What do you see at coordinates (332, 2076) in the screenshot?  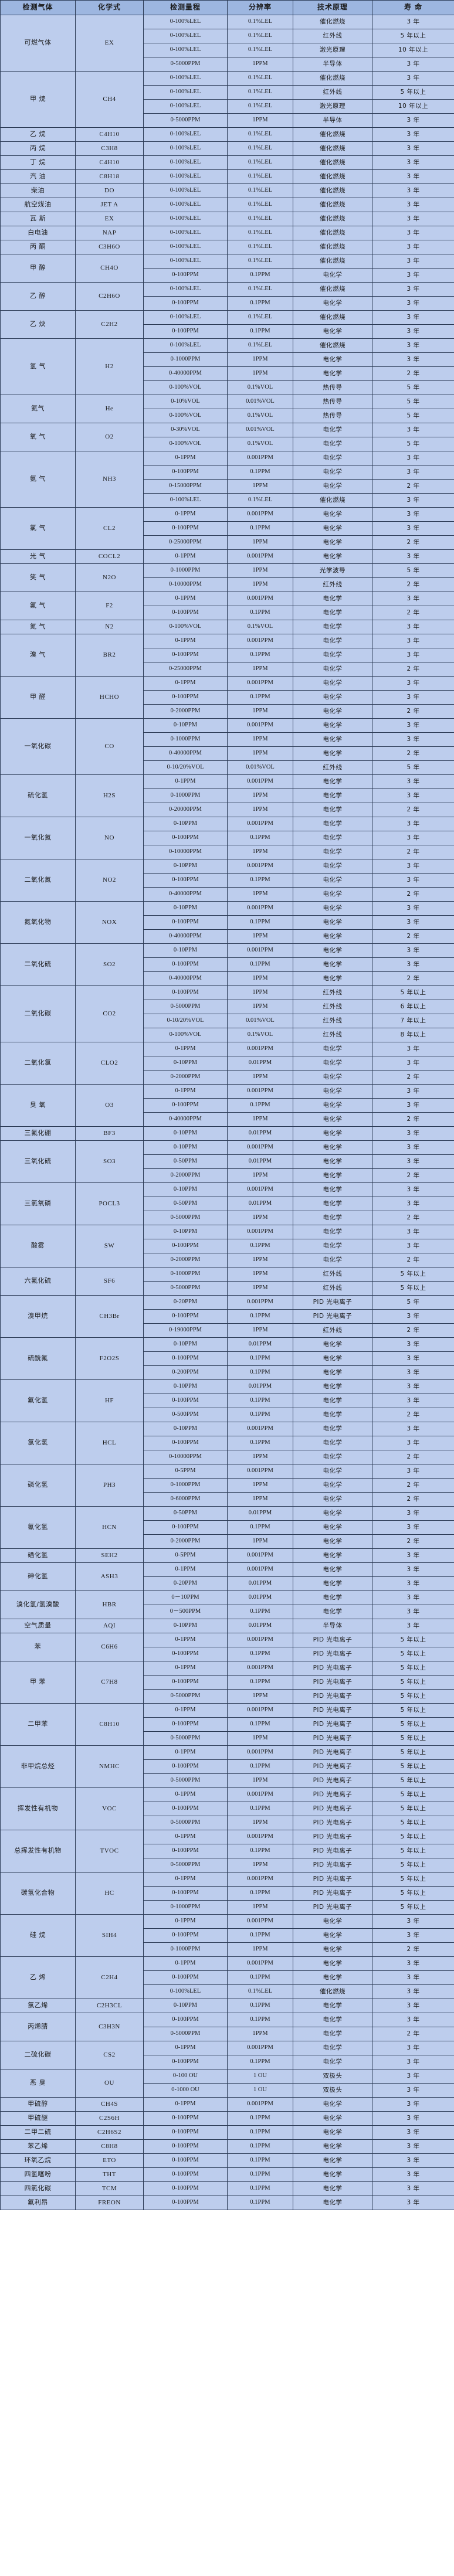 I see `cell-technology: 双极头` at bounding box center [332, 2076].